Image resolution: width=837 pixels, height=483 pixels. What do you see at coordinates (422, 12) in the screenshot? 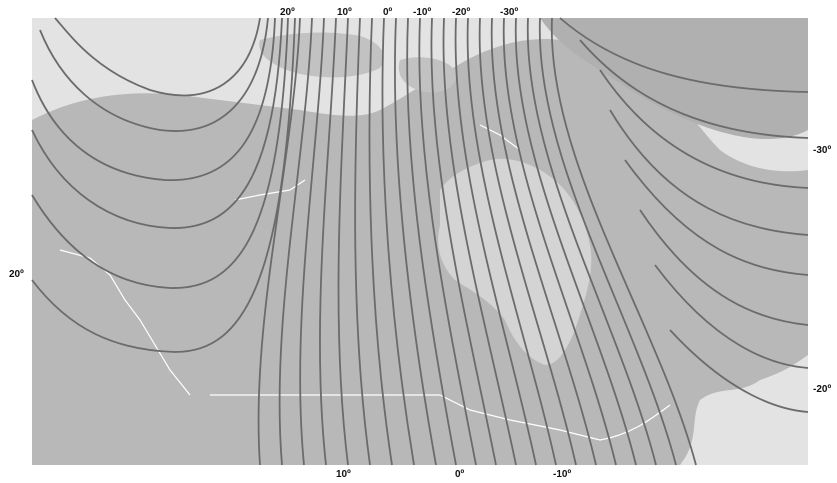
I see `label-top-minus10: -10º` at bounding box center [422, 12].